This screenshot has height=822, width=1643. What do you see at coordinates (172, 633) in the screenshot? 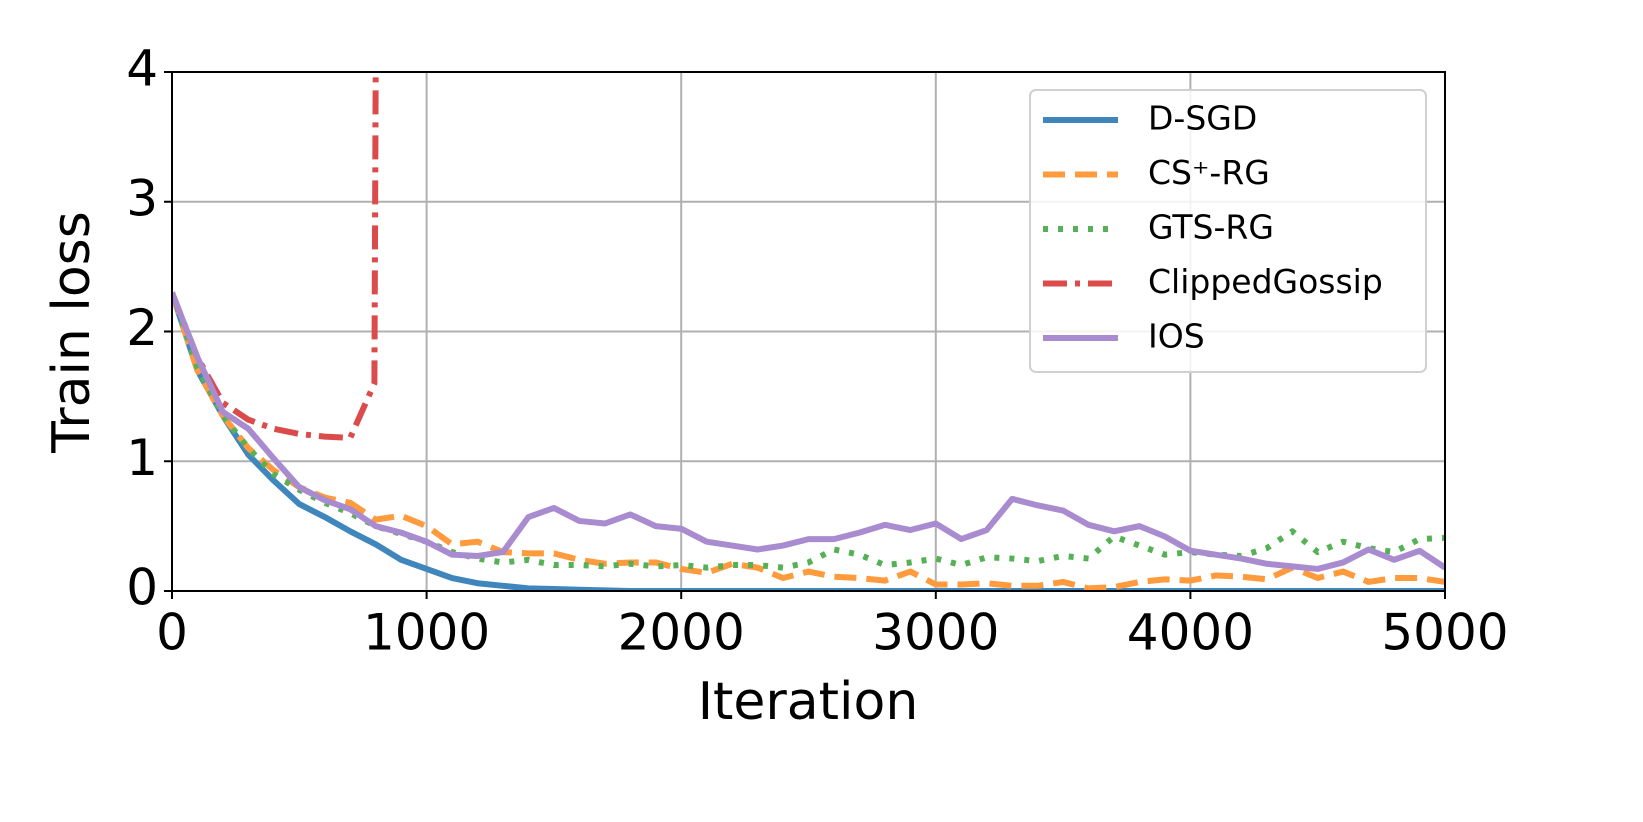
I see `x-tick-label: 0` at bounding box center [172, 633].